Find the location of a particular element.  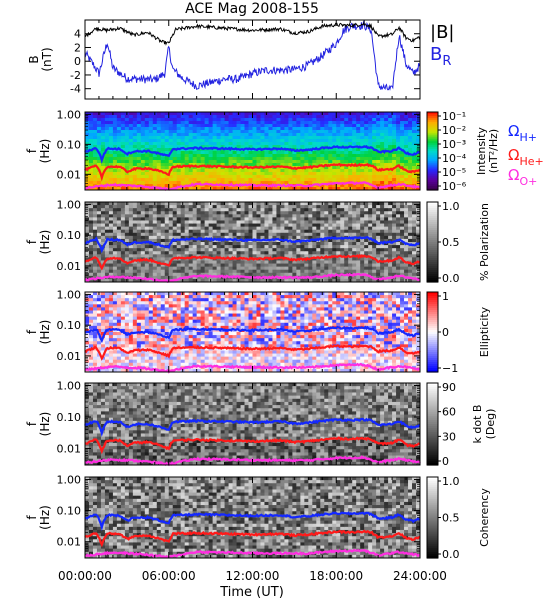

x-tick-label: 18:00:00 is located at coordinates (336, 576).